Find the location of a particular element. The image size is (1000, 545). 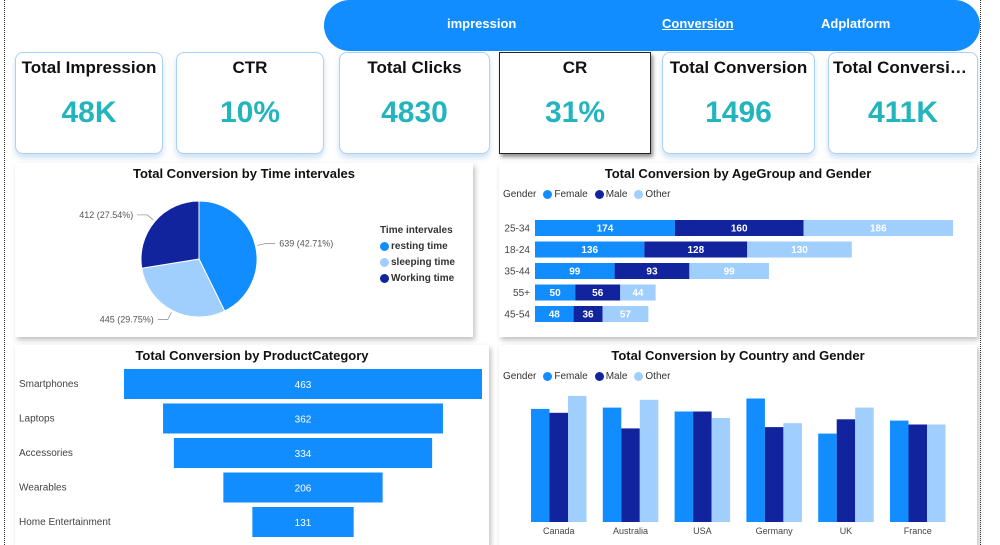

kpi-card-total-conversion: Total Conversion 1496 is located at coordinates (738, 103).